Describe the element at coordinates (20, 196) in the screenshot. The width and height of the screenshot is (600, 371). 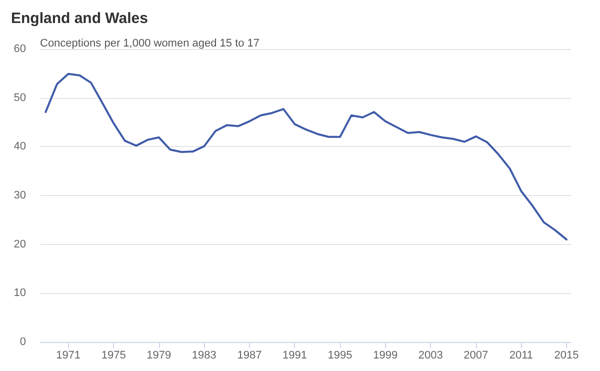
I see `y-tick-label: 30` at that location.